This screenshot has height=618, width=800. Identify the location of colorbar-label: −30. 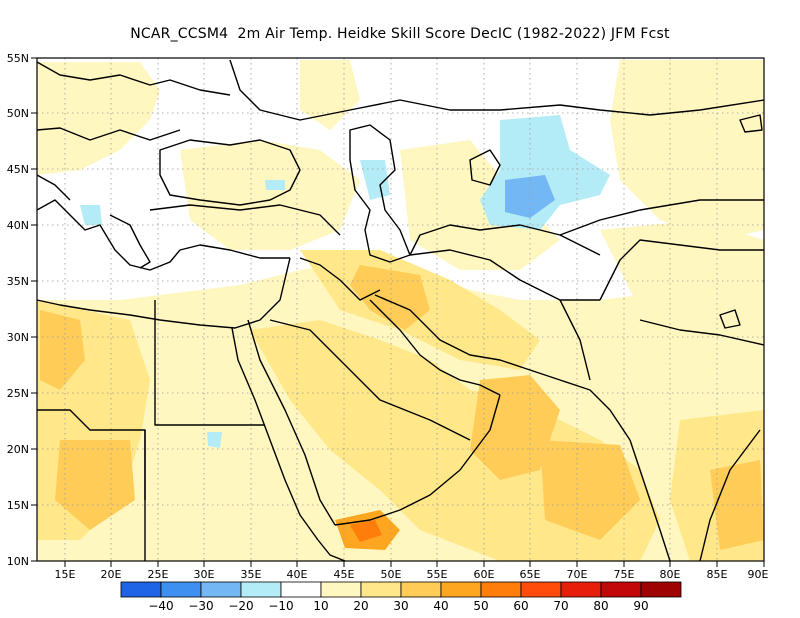
(200, 606).